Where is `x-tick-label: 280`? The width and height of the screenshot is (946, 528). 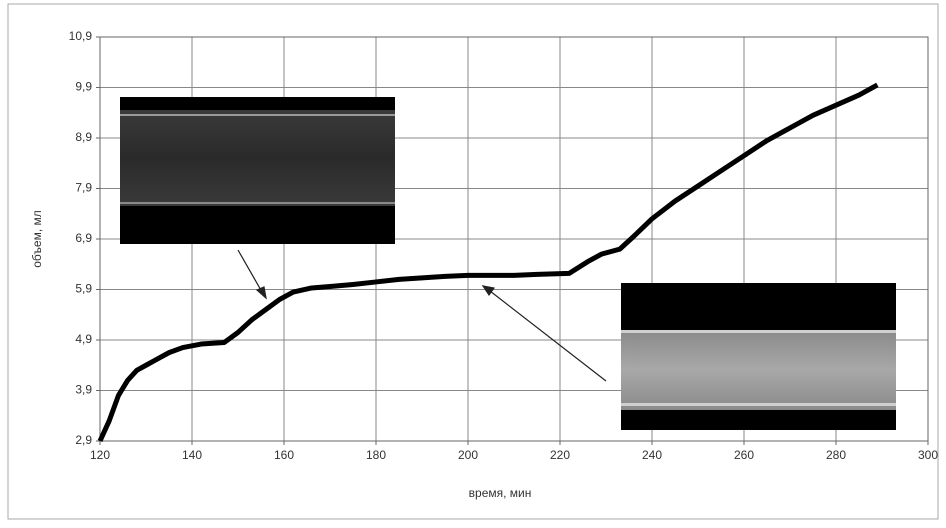 x-tick-label: 280 is located at coordinates (836, 455).